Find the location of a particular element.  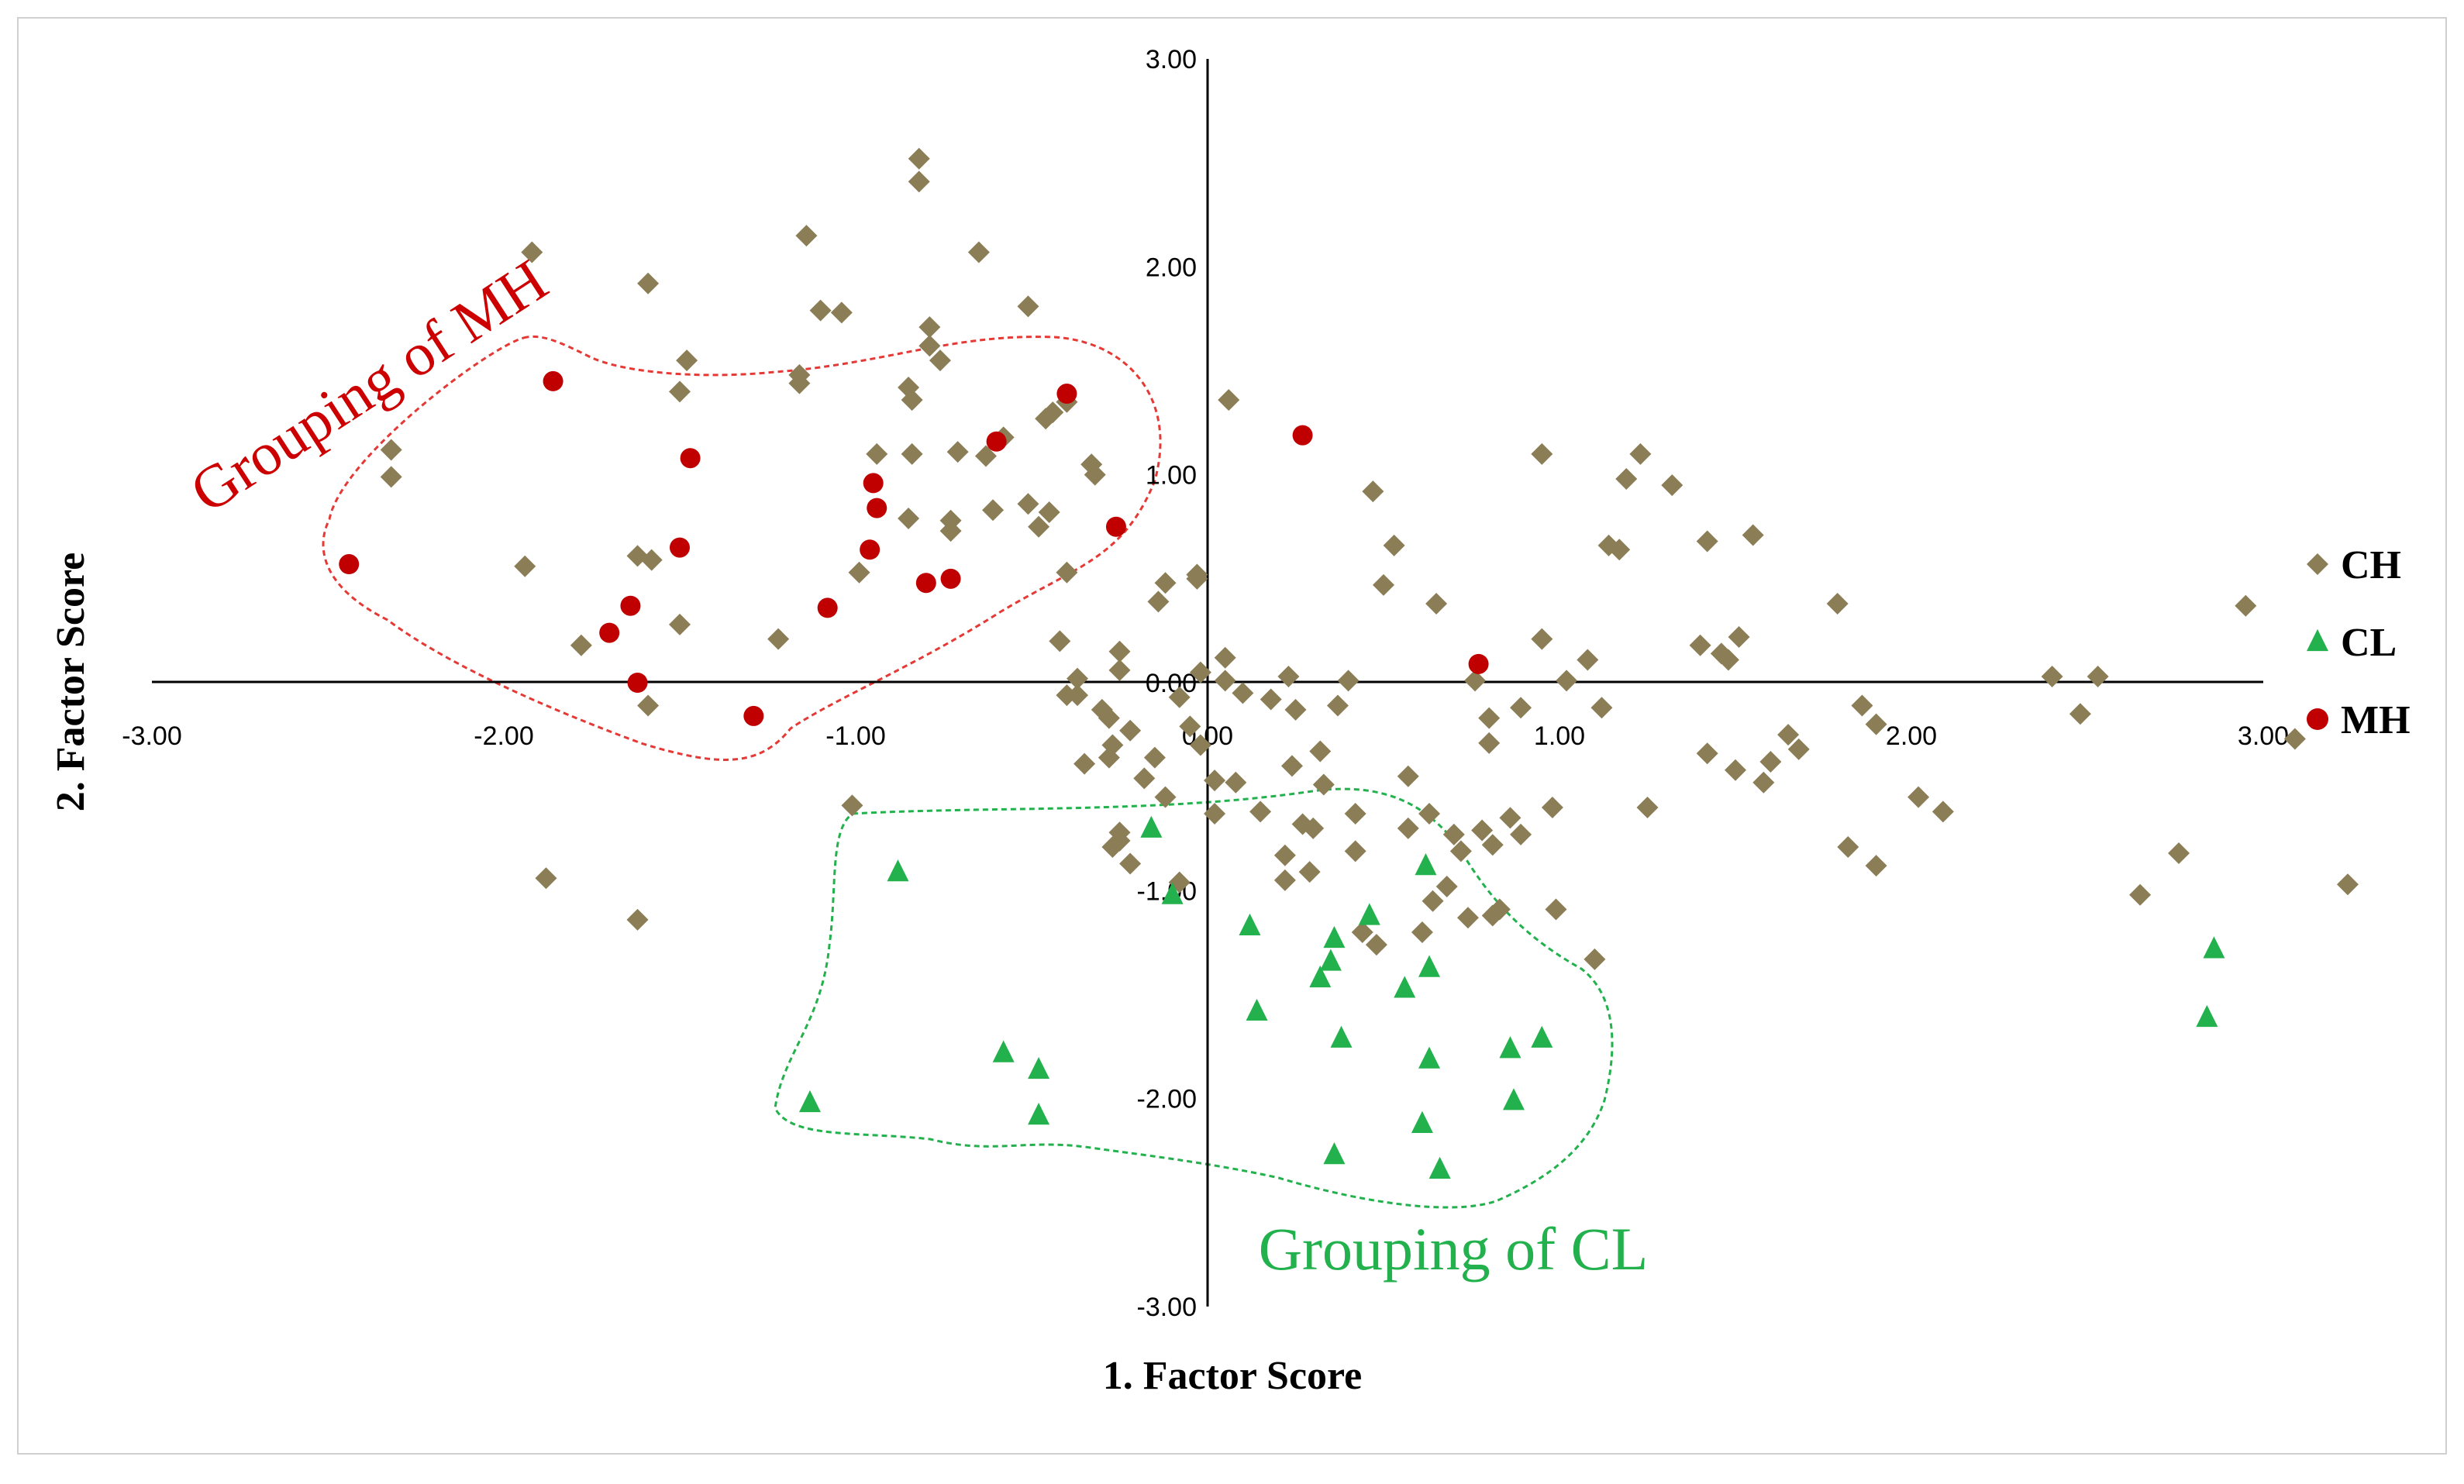

x-axis-title: 1. Factor Score is located at coordinates (1233, 1376).